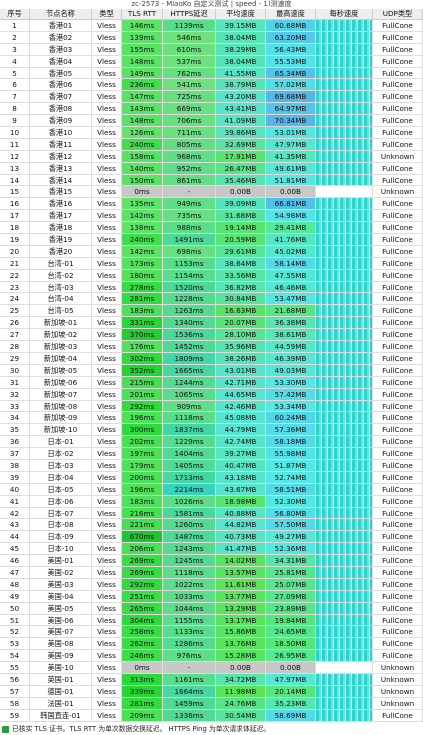  I want to click on https-delay: 1139ms, so click(189, 26).